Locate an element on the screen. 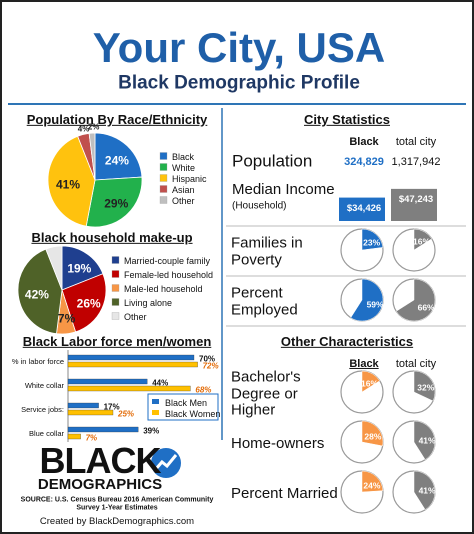  value-label: $47,243 is located at coordinates (416, 199).